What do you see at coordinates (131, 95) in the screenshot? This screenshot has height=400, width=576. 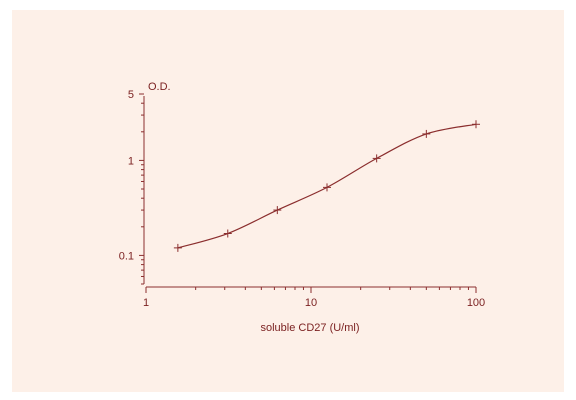 I see `y-tick-label: 5` at bounding box center [131, 95].